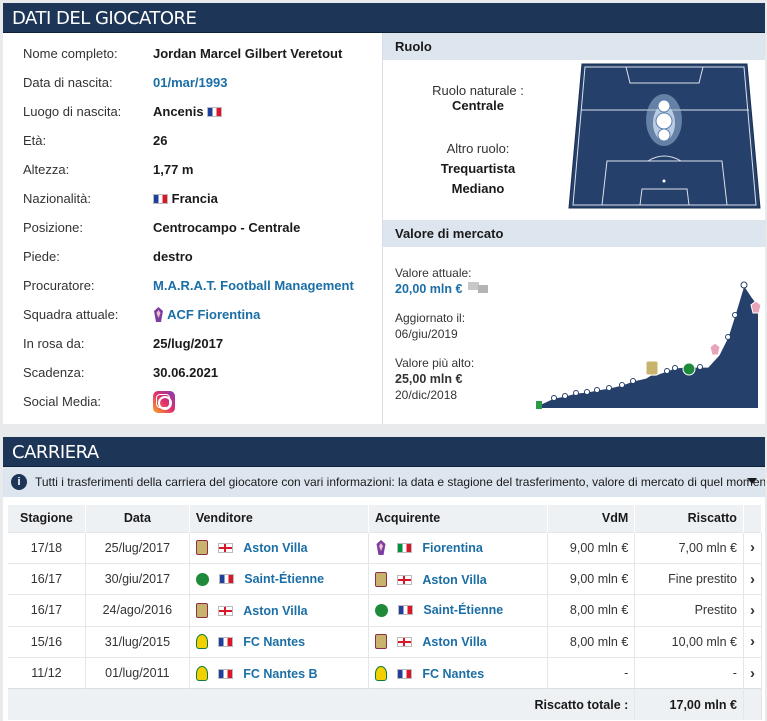 Image resolution: width=767 pixels, height=721 pixels. I want to click on buyer-cell: Fiorentina, so click(458, 547).